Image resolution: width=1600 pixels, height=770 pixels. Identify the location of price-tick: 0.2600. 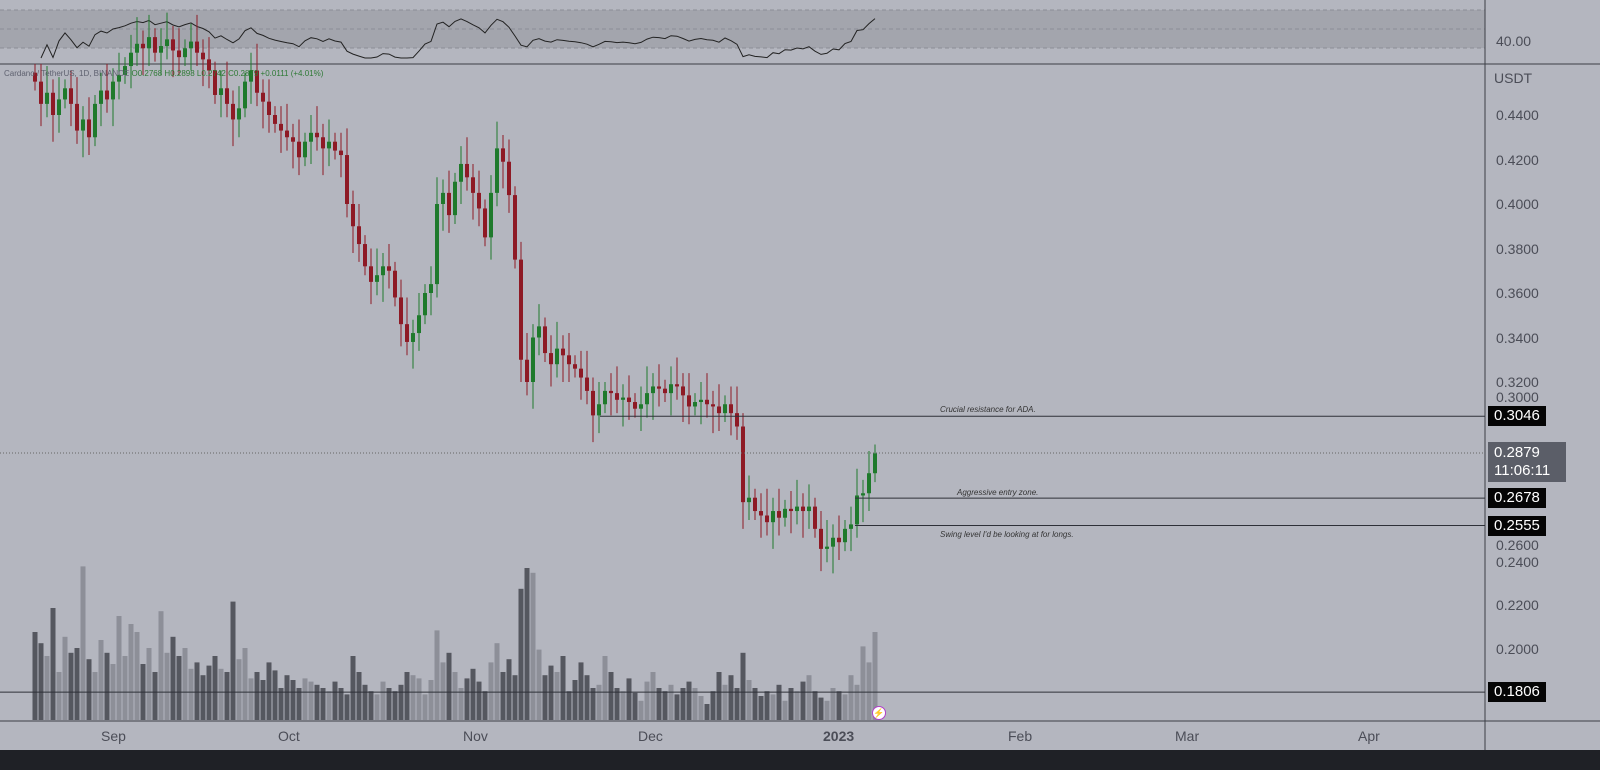
(1517, 545).